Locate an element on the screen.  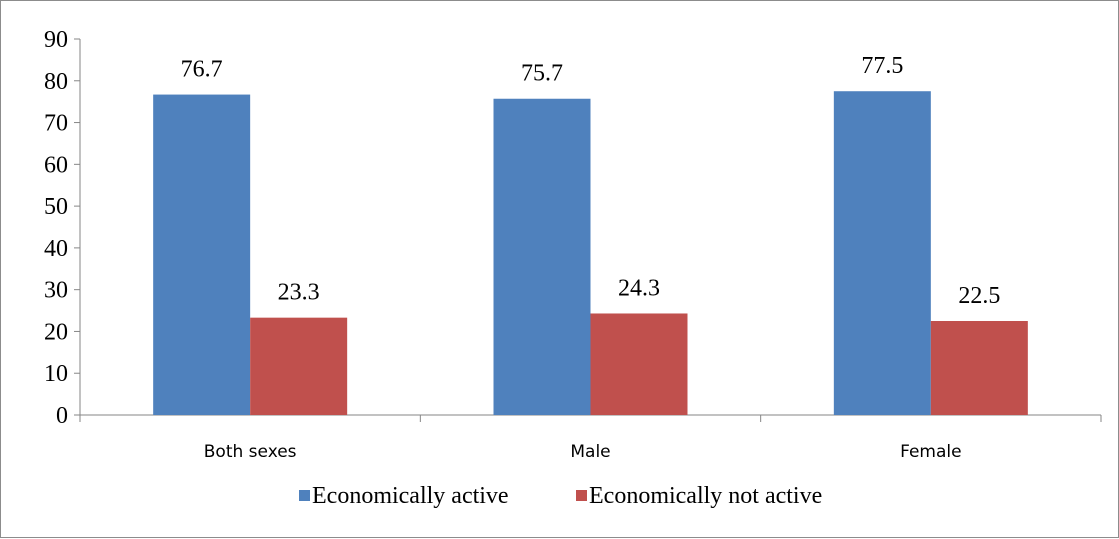
legend-label: Economically not active is located at coordinates (705, 496).